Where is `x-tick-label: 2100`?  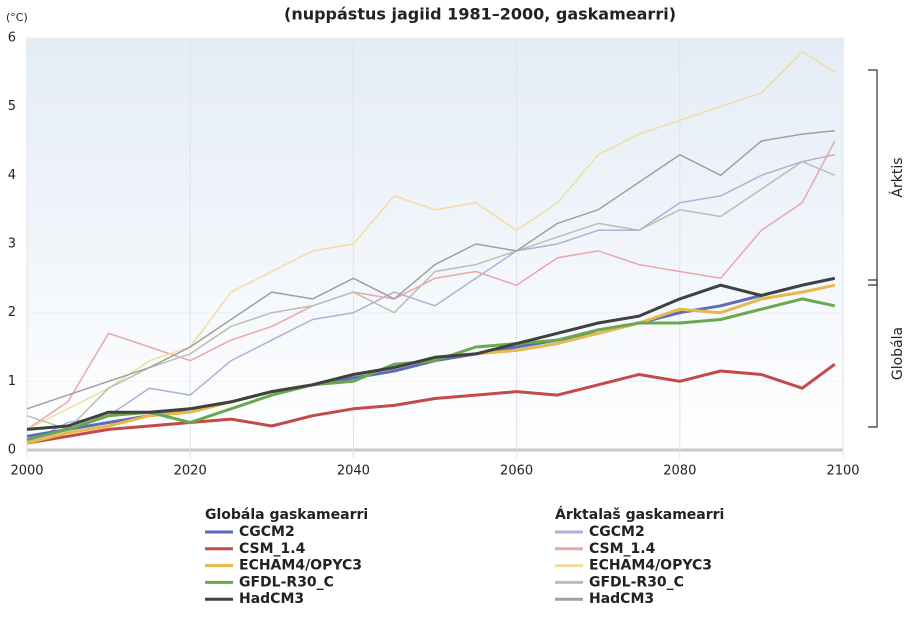 x-tick-label: 2100 is located at coordinates (842, 471).